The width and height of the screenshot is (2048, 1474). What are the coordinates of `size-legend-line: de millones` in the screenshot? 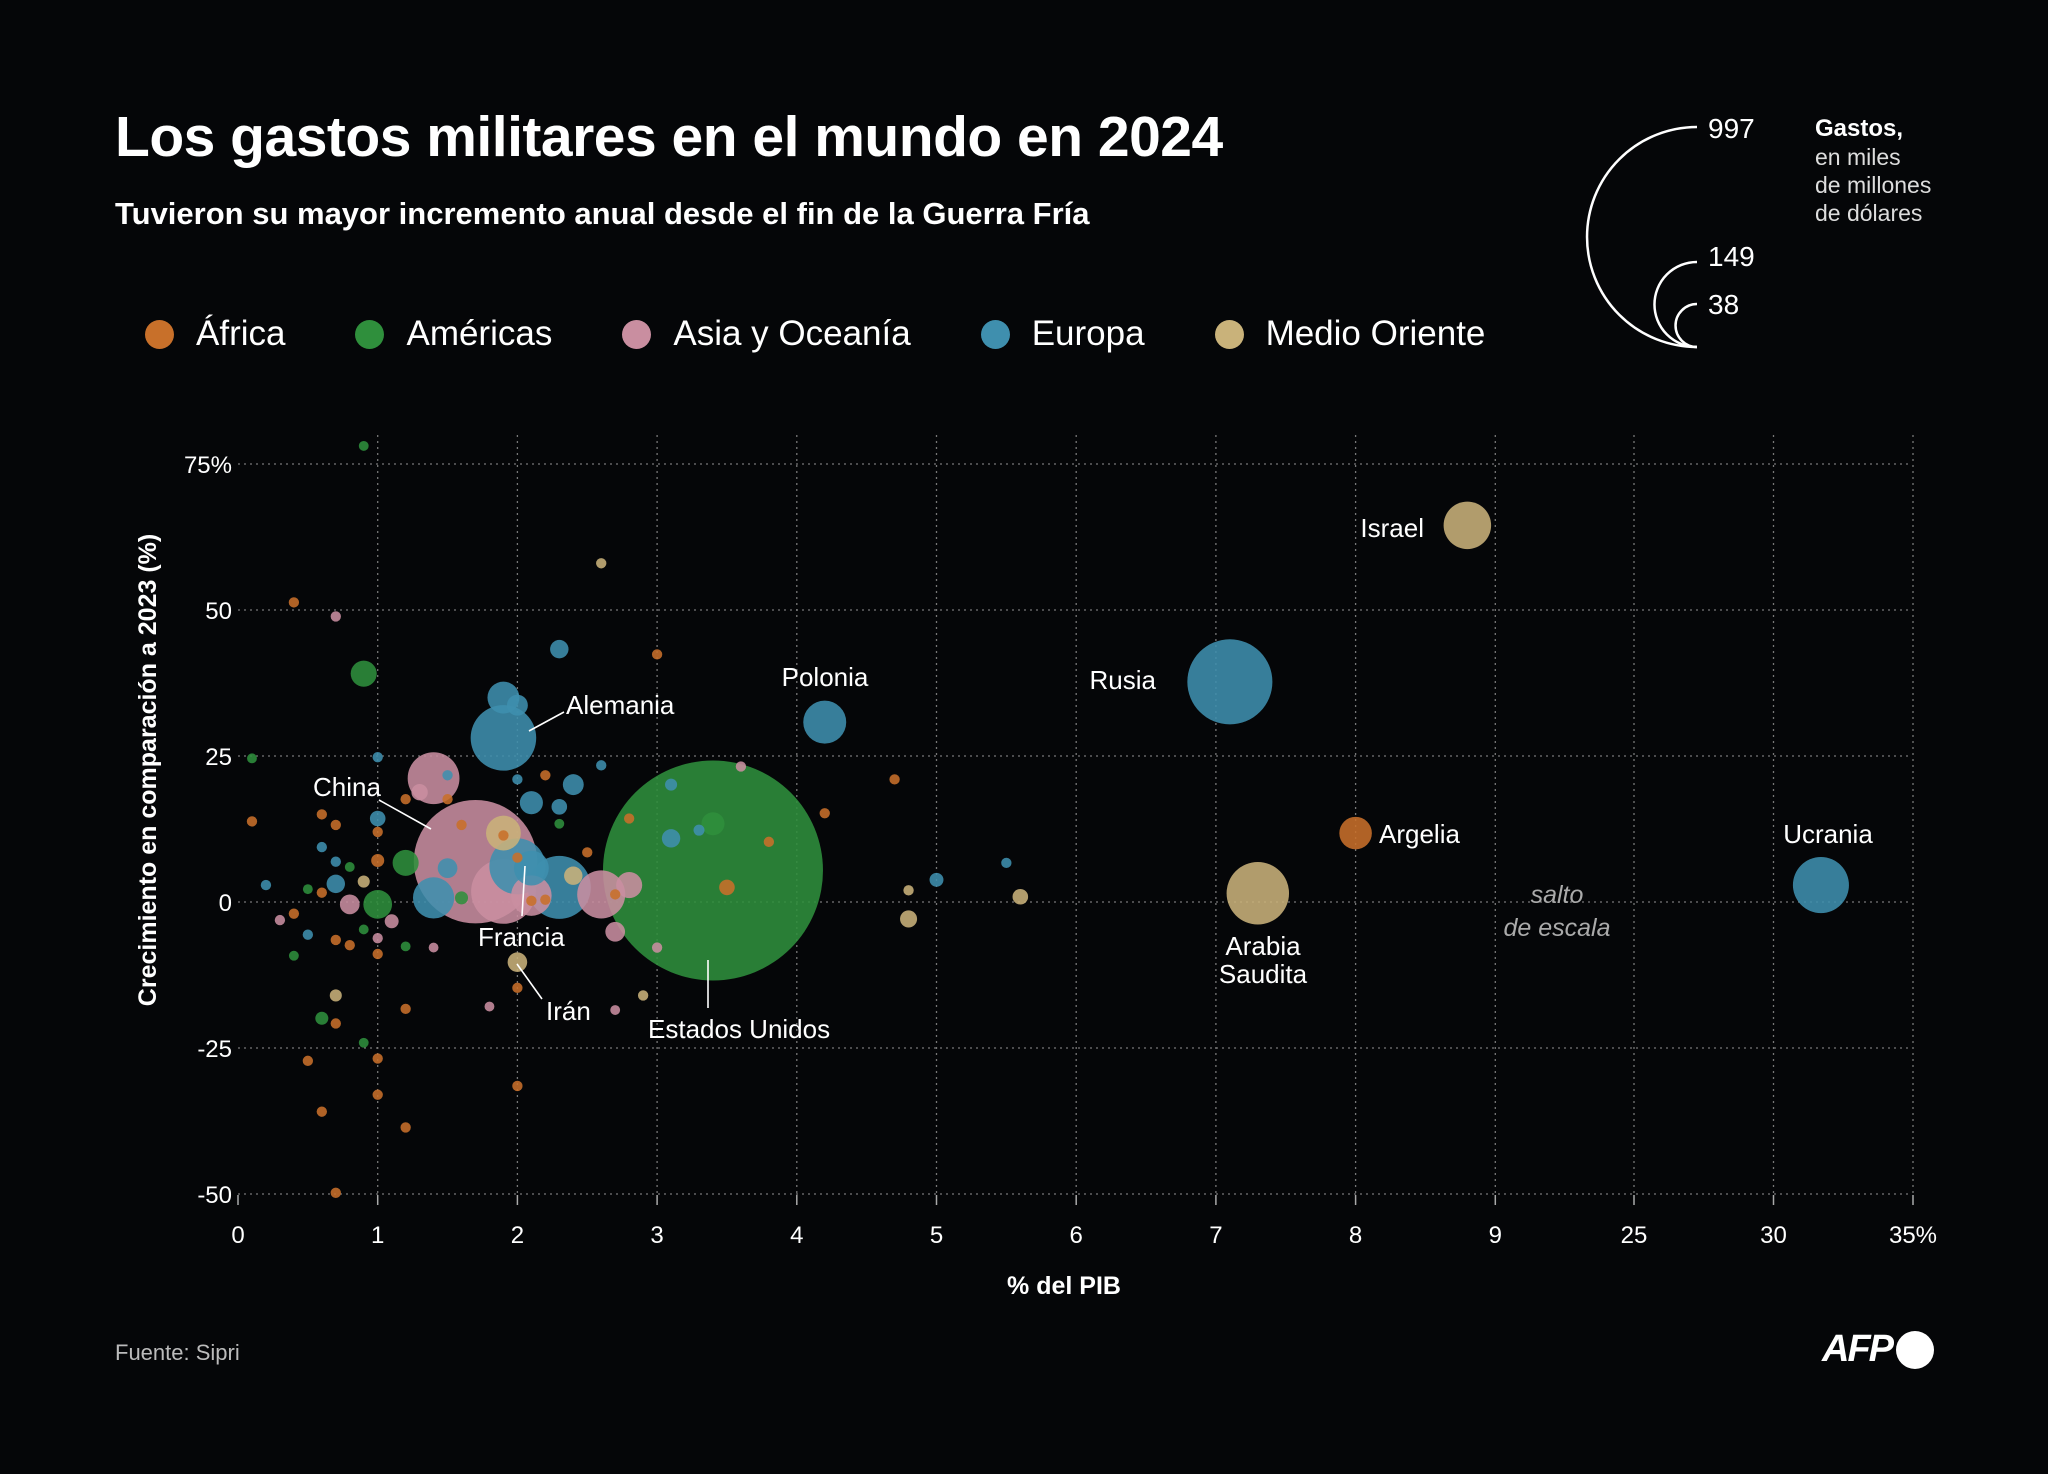 It's located at (1873, 185).